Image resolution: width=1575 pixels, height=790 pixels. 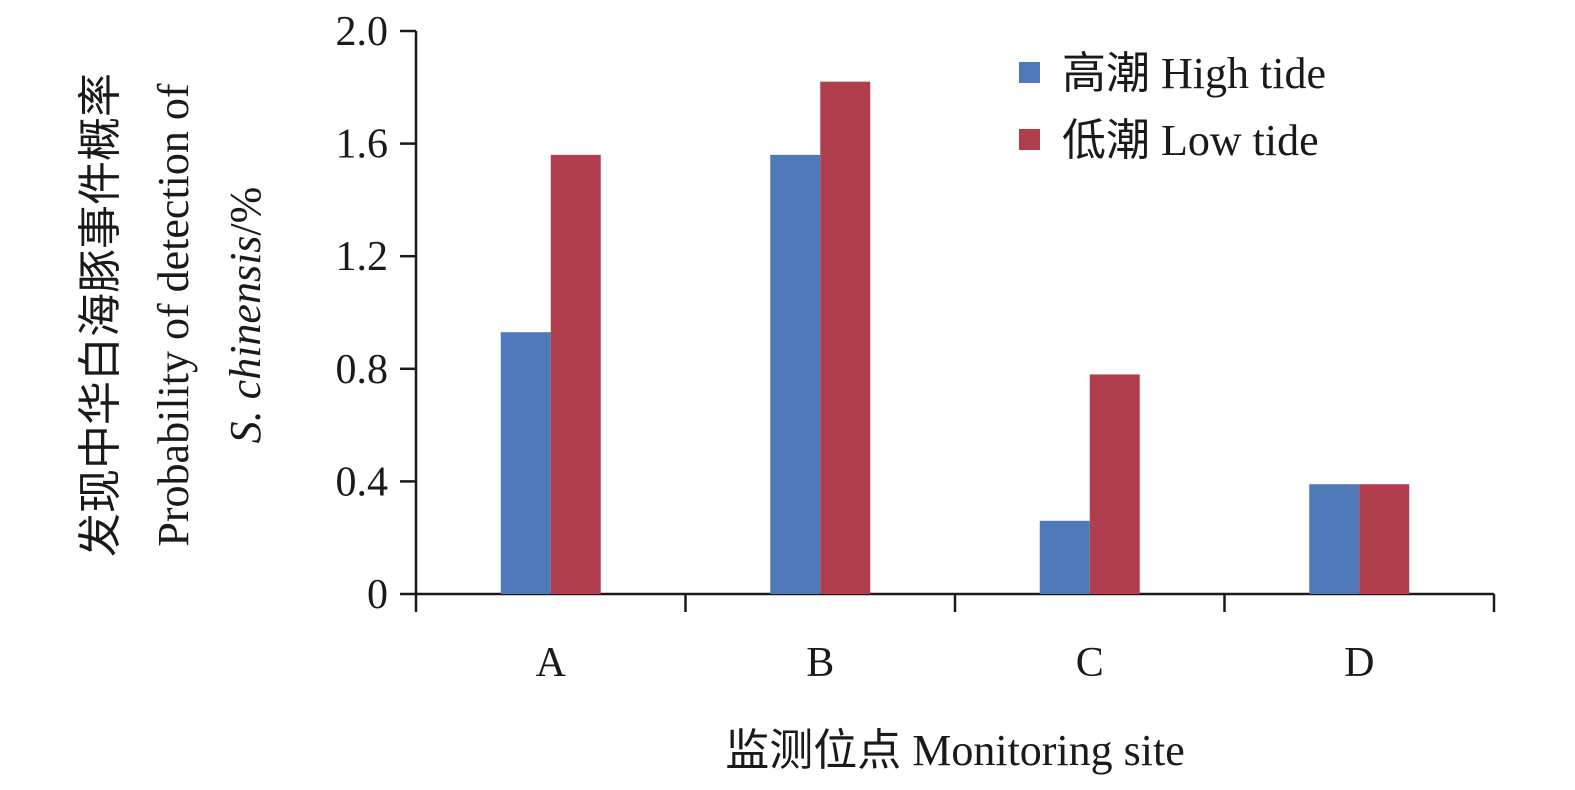 I want to click on y-tick-label: 2.0, so click(x=362, y=32).